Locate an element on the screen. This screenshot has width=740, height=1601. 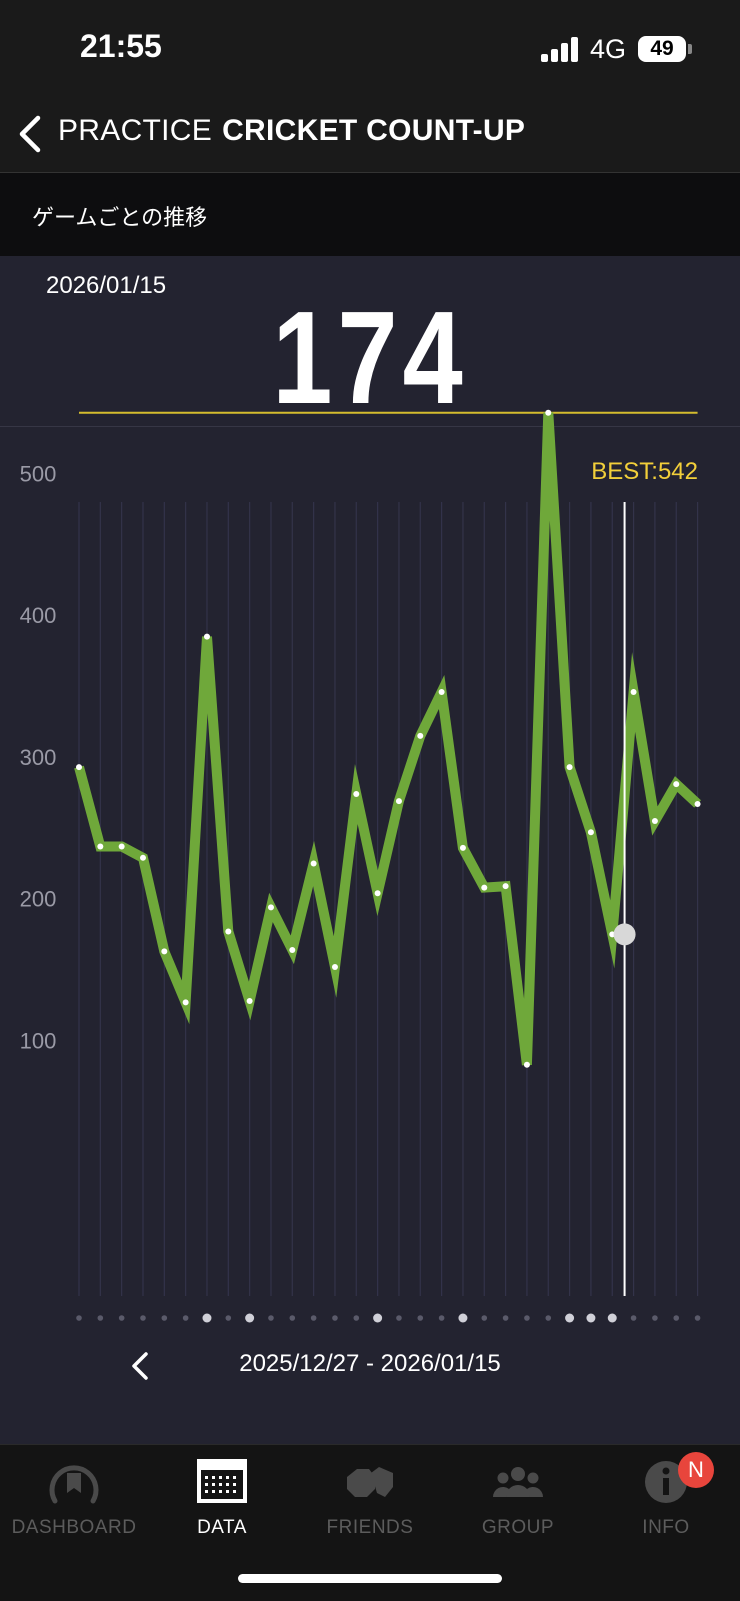
date-range-nav: 2025/12/27 - 2026/01/15 is located at coordinates (370, 1366).